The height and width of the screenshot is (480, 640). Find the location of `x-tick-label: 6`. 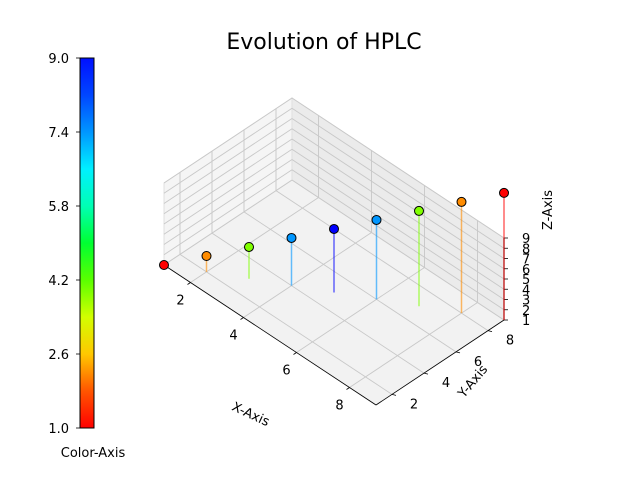

x-tick-label: 6 is located at coordinates (286, 371).